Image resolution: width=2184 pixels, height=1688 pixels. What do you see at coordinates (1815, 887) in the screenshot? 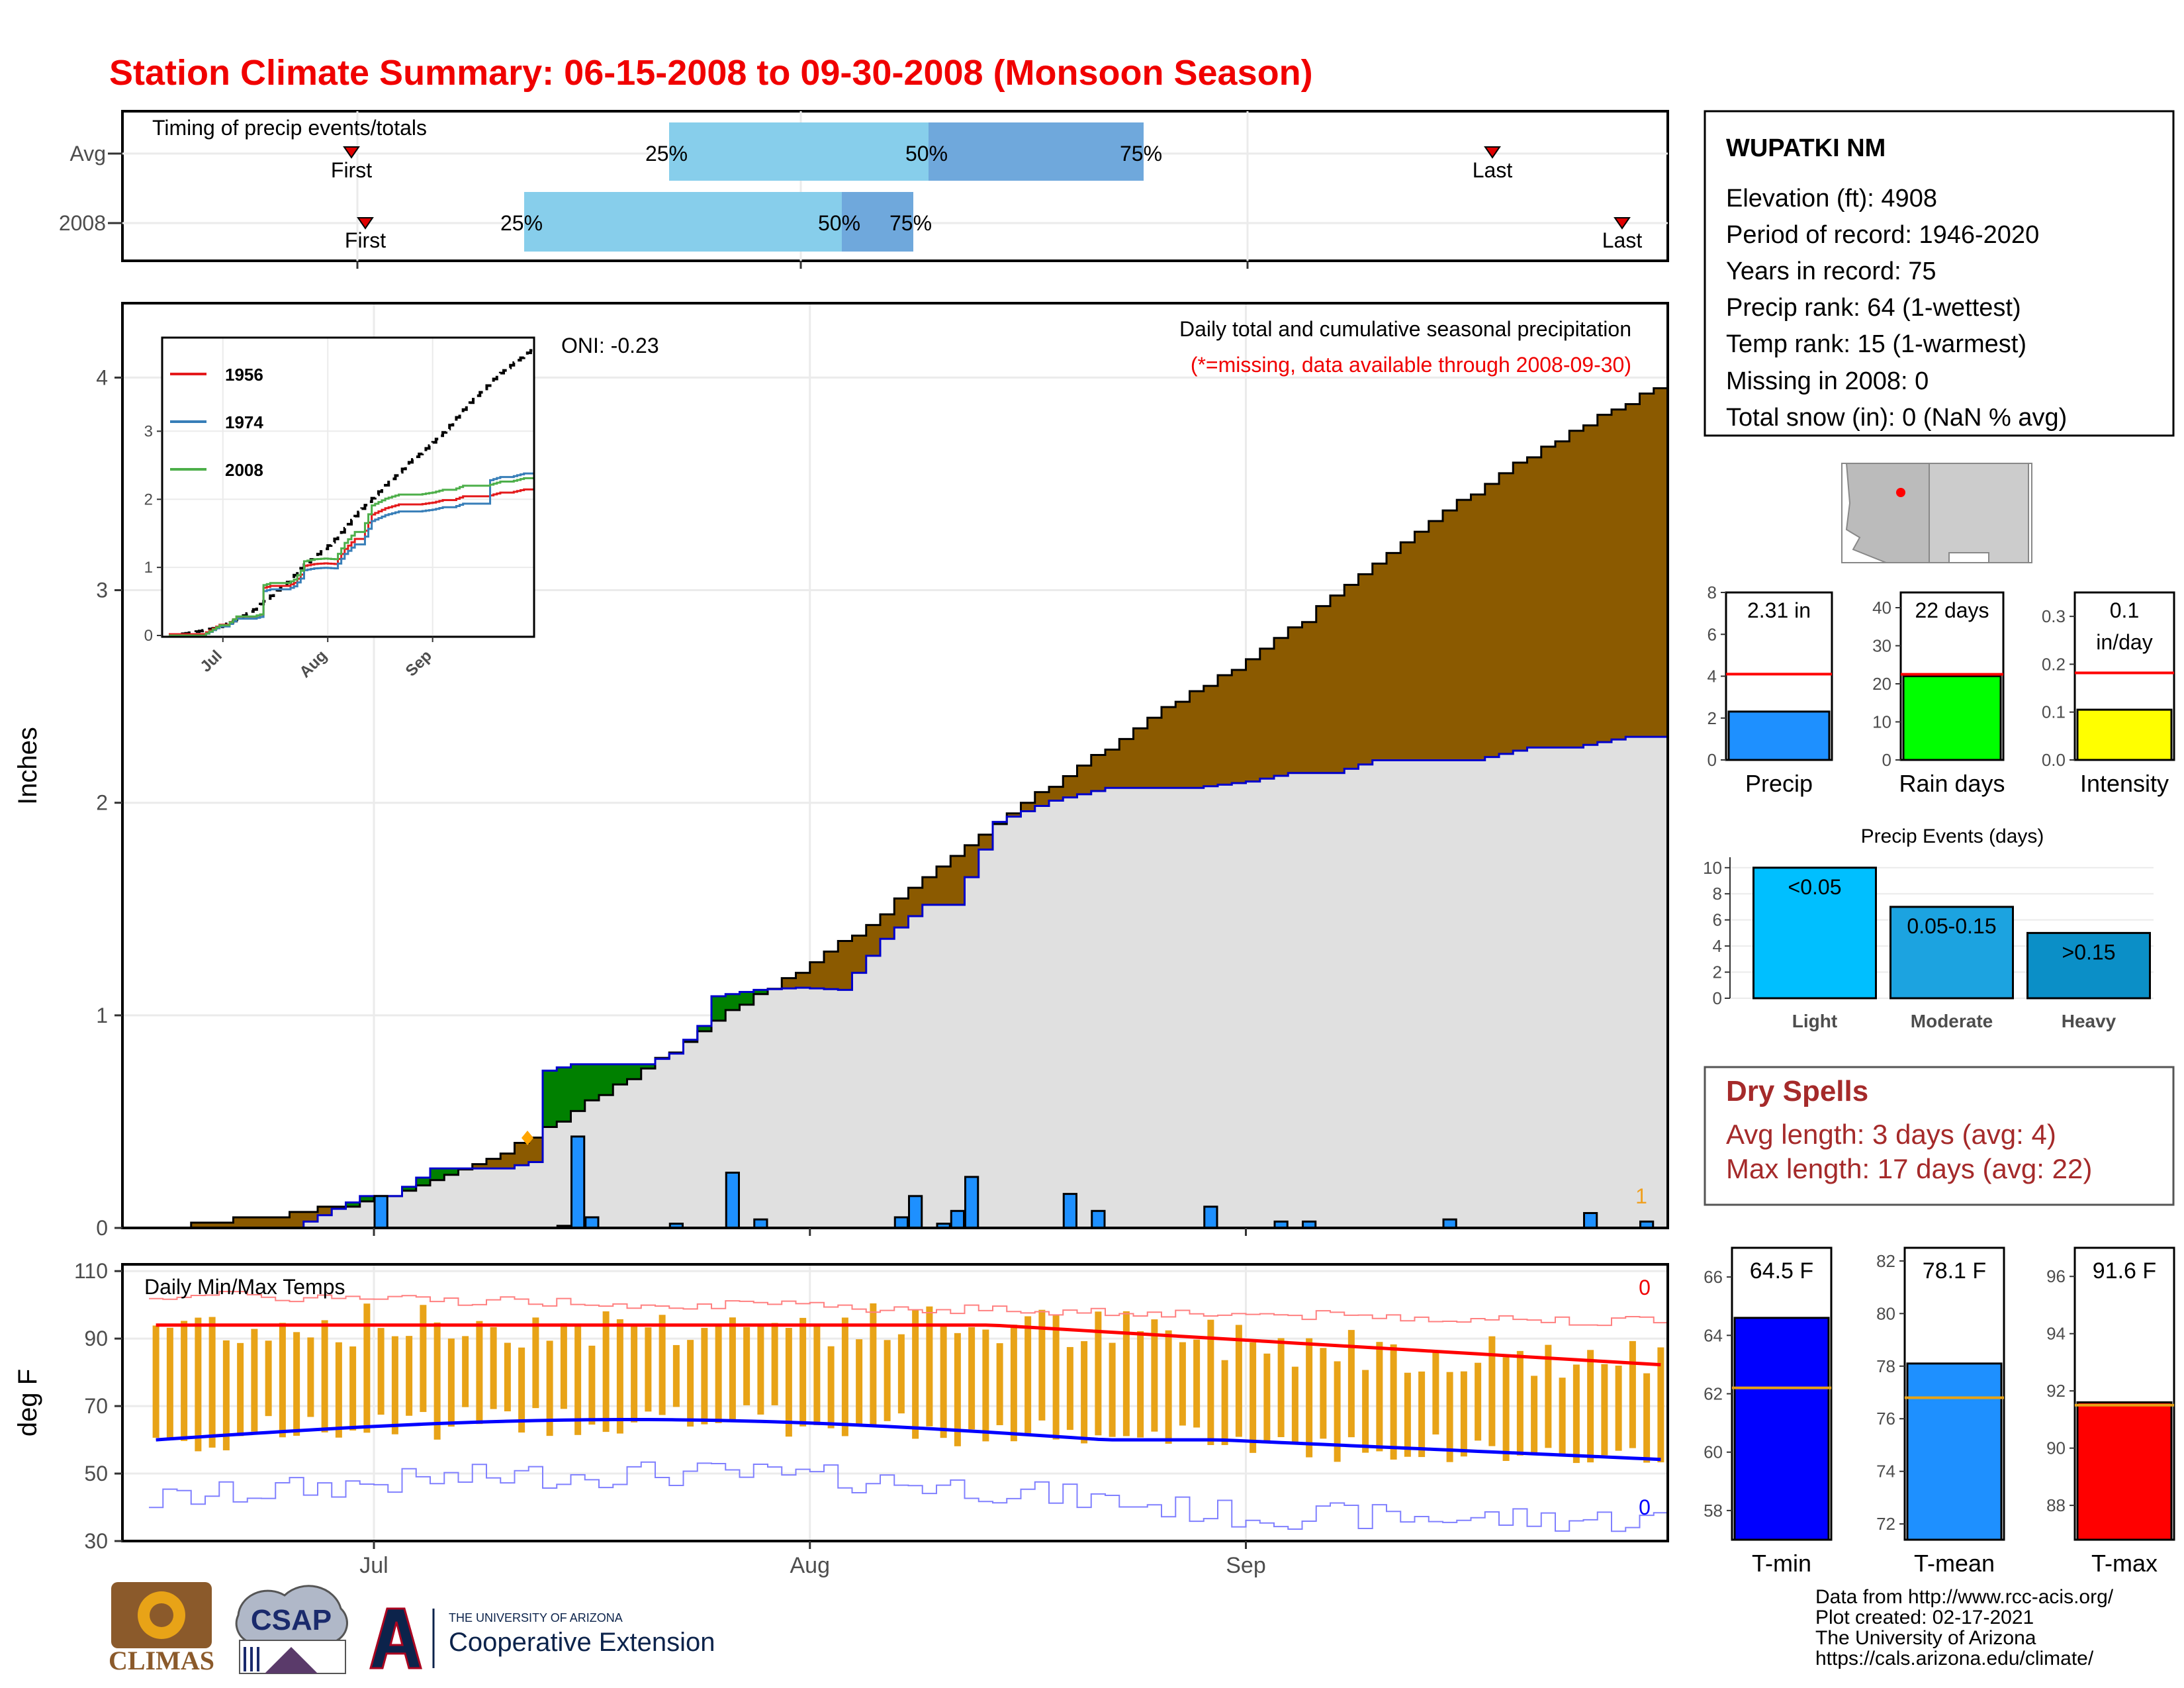
I see `event-bar-text: <0.05` at bounding box center [1815, 887].